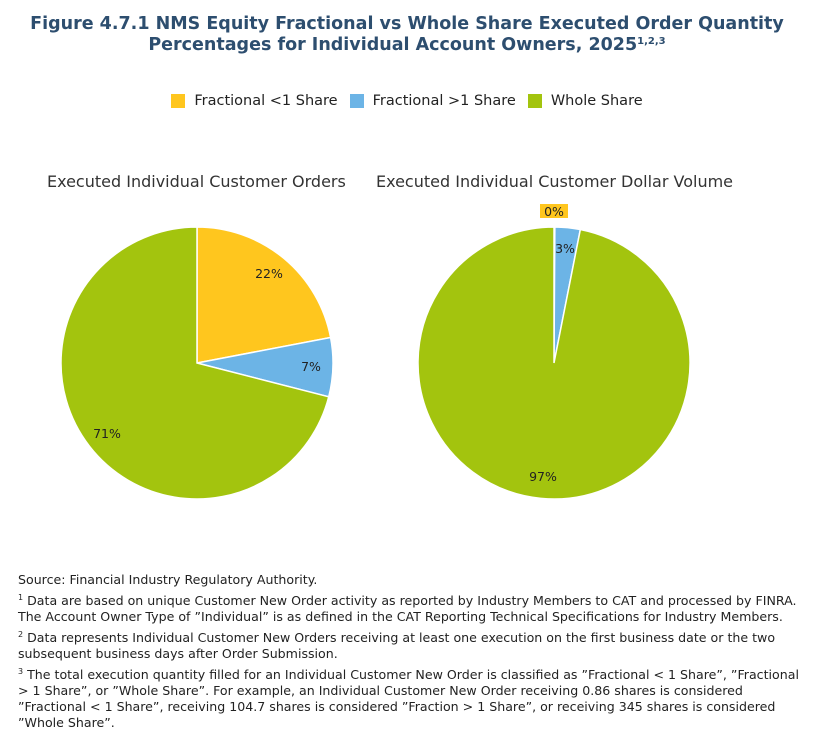 Image resolution: width=814 pixels, height=738 pixels. I want to click on pie-orders-slice-whole-share, so click(195, 363).